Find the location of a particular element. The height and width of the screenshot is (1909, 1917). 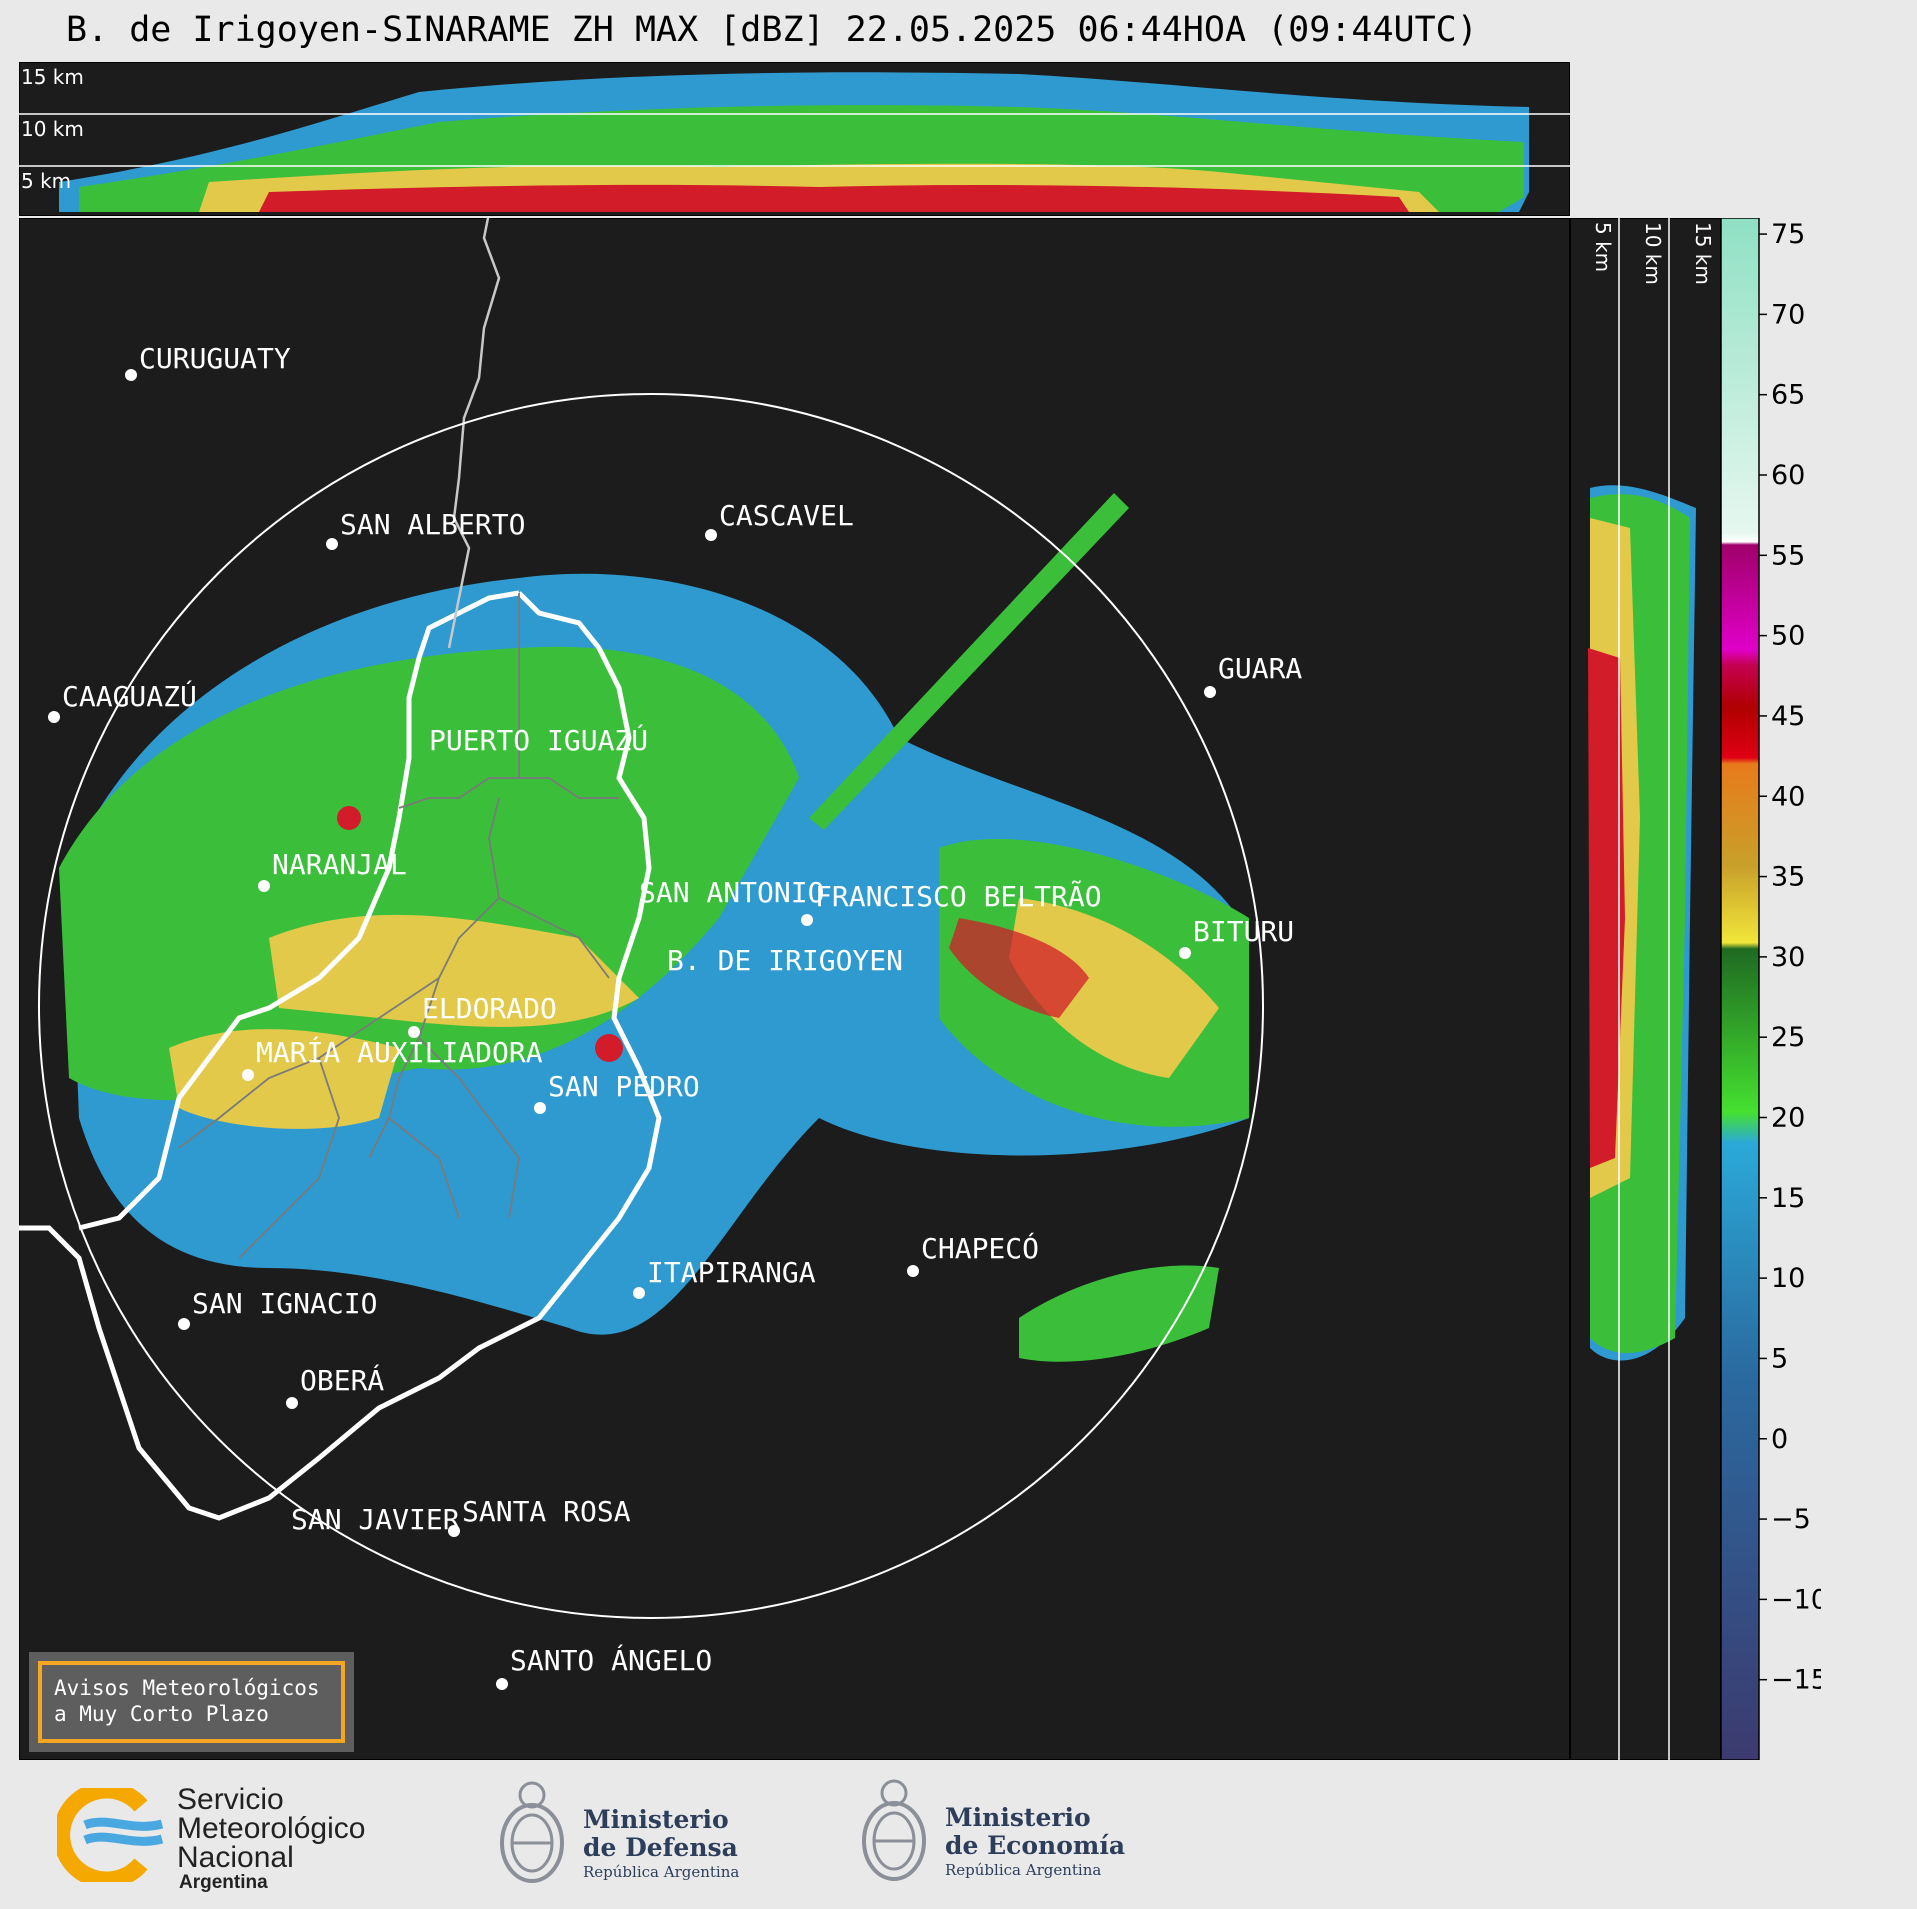

colorbar-tick-label: 20 is located at coordinates (1788, 1118).